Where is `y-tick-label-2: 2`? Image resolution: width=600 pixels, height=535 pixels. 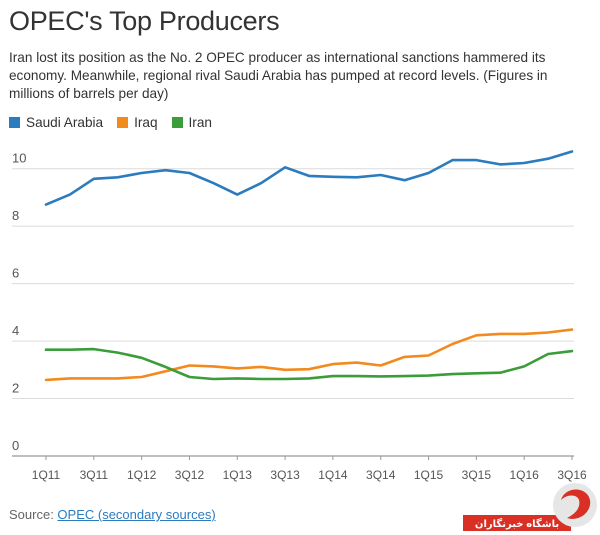
y-tick-label-2: 2 is located at coordinates (15, 388).